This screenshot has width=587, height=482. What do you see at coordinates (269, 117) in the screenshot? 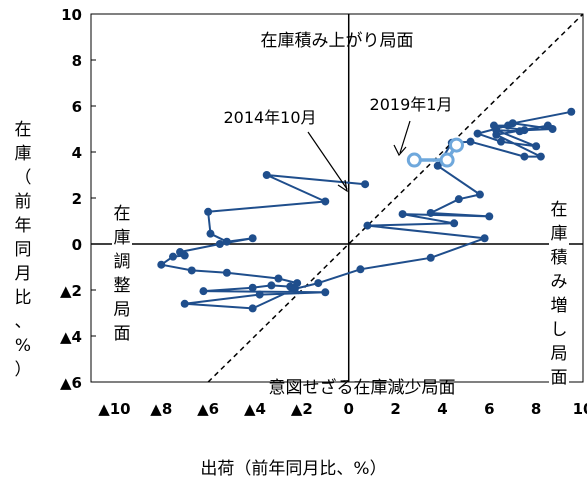
I see `annotation-2014-10: 2014年10月` at bounding box center [269, 117].